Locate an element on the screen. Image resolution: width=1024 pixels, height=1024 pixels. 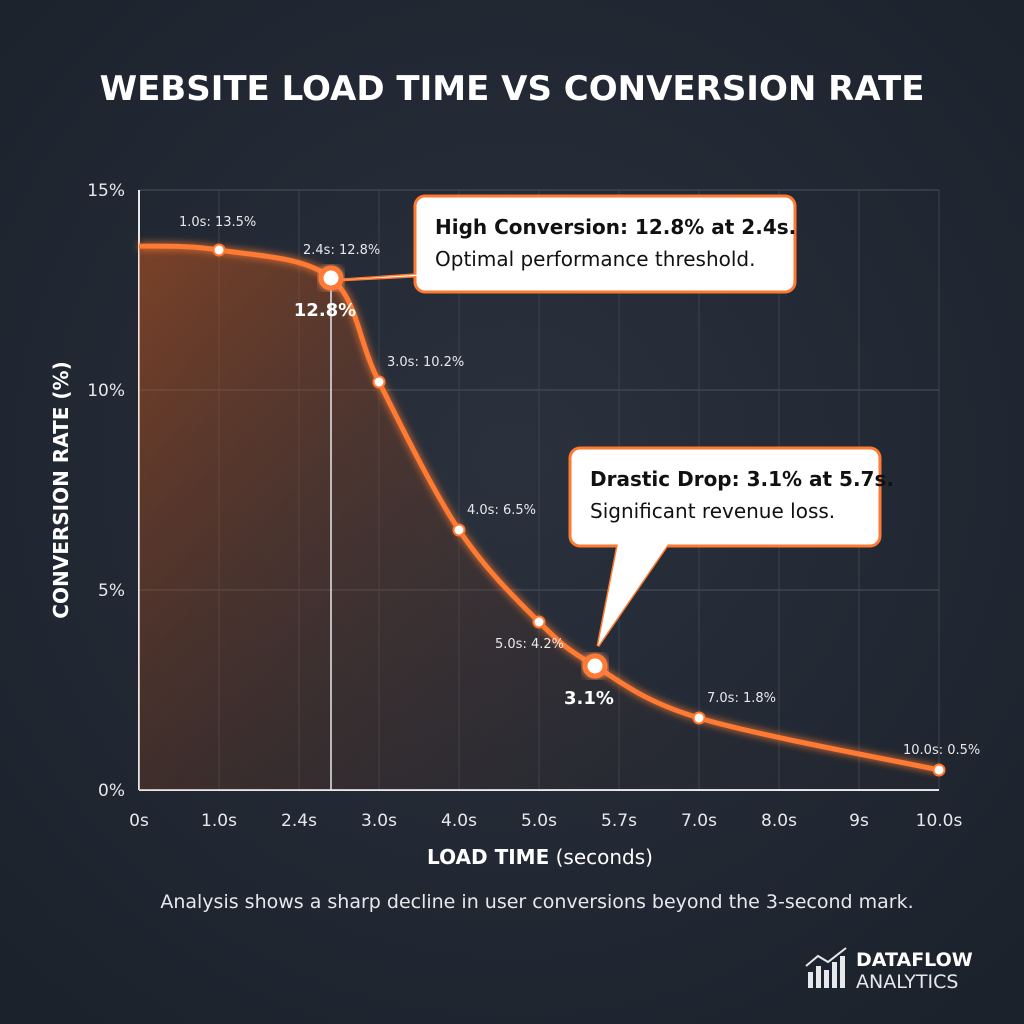
x-tick-label: 3.0s is located at coordinates (379, 821).